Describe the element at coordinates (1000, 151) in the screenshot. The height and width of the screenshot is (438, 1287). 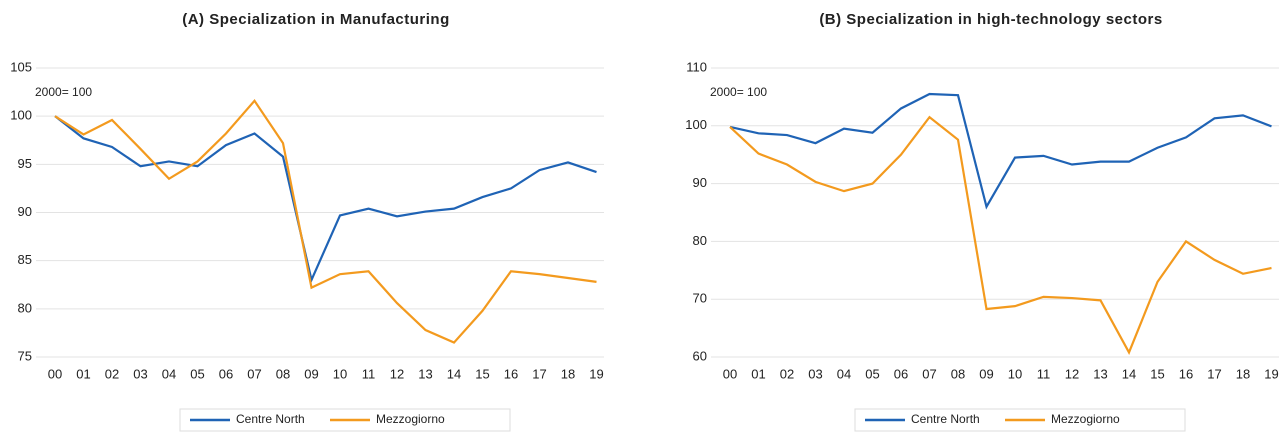
I see `line-series` at that location.